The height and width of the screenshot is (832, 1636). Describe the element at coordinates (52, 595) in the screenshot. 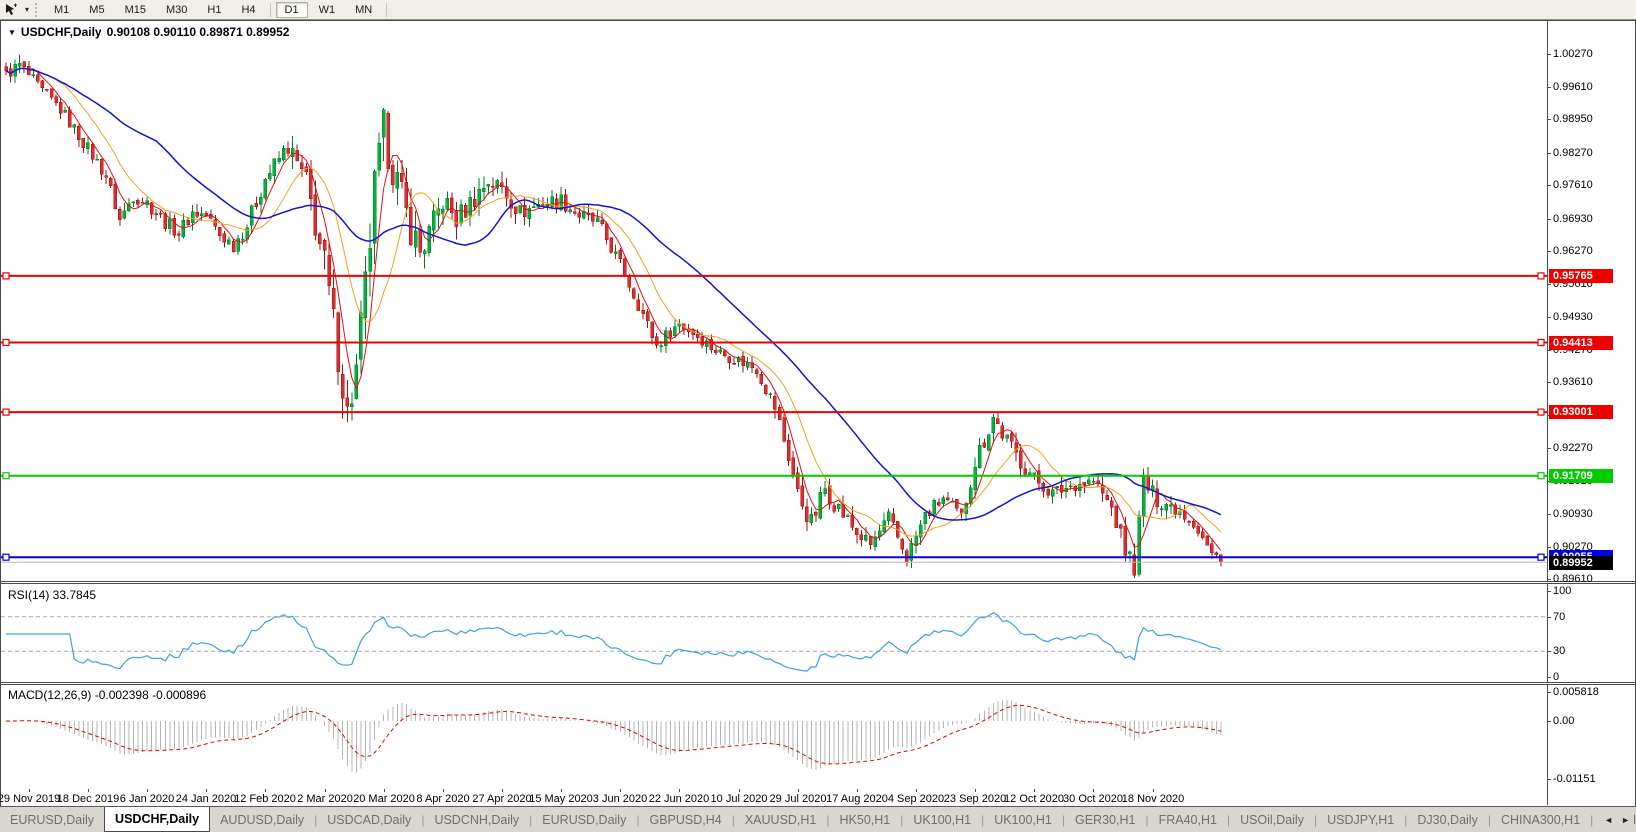

I see `rsi-label: RSI(14) 33.7845` at that location.